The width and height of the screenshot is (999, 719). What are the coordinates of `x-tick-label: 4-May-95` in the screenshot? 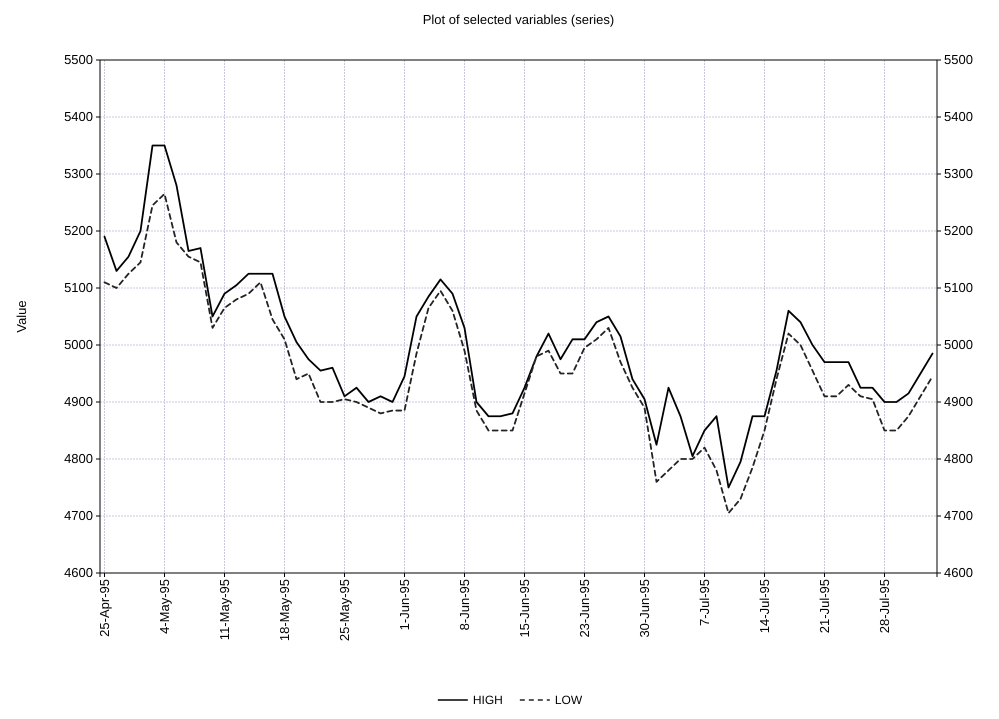 It's located at (164, 606).